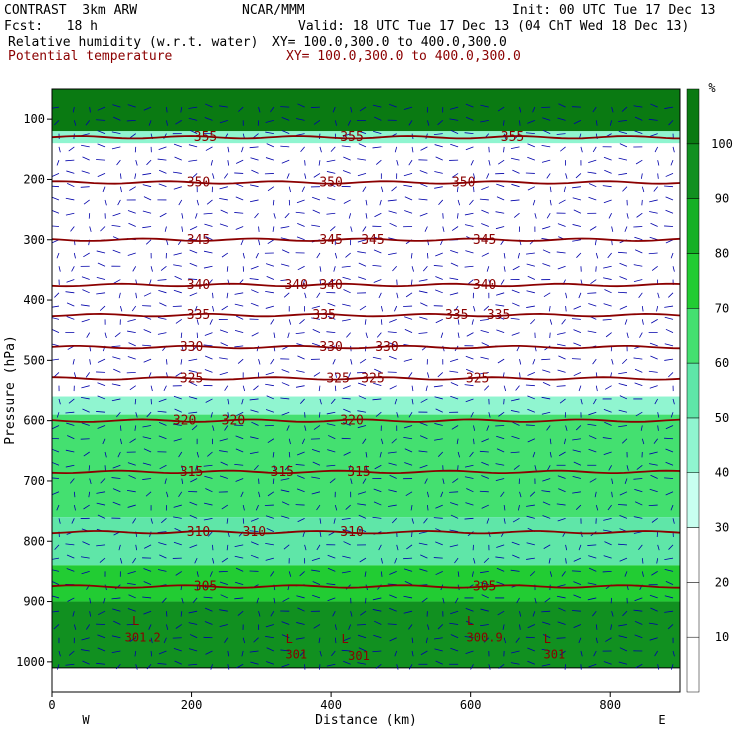 Image resolution: width=740 pixels, height=740 pixels. I want to click on header-fcst: Fcst: 18 h, so click(51, 26).